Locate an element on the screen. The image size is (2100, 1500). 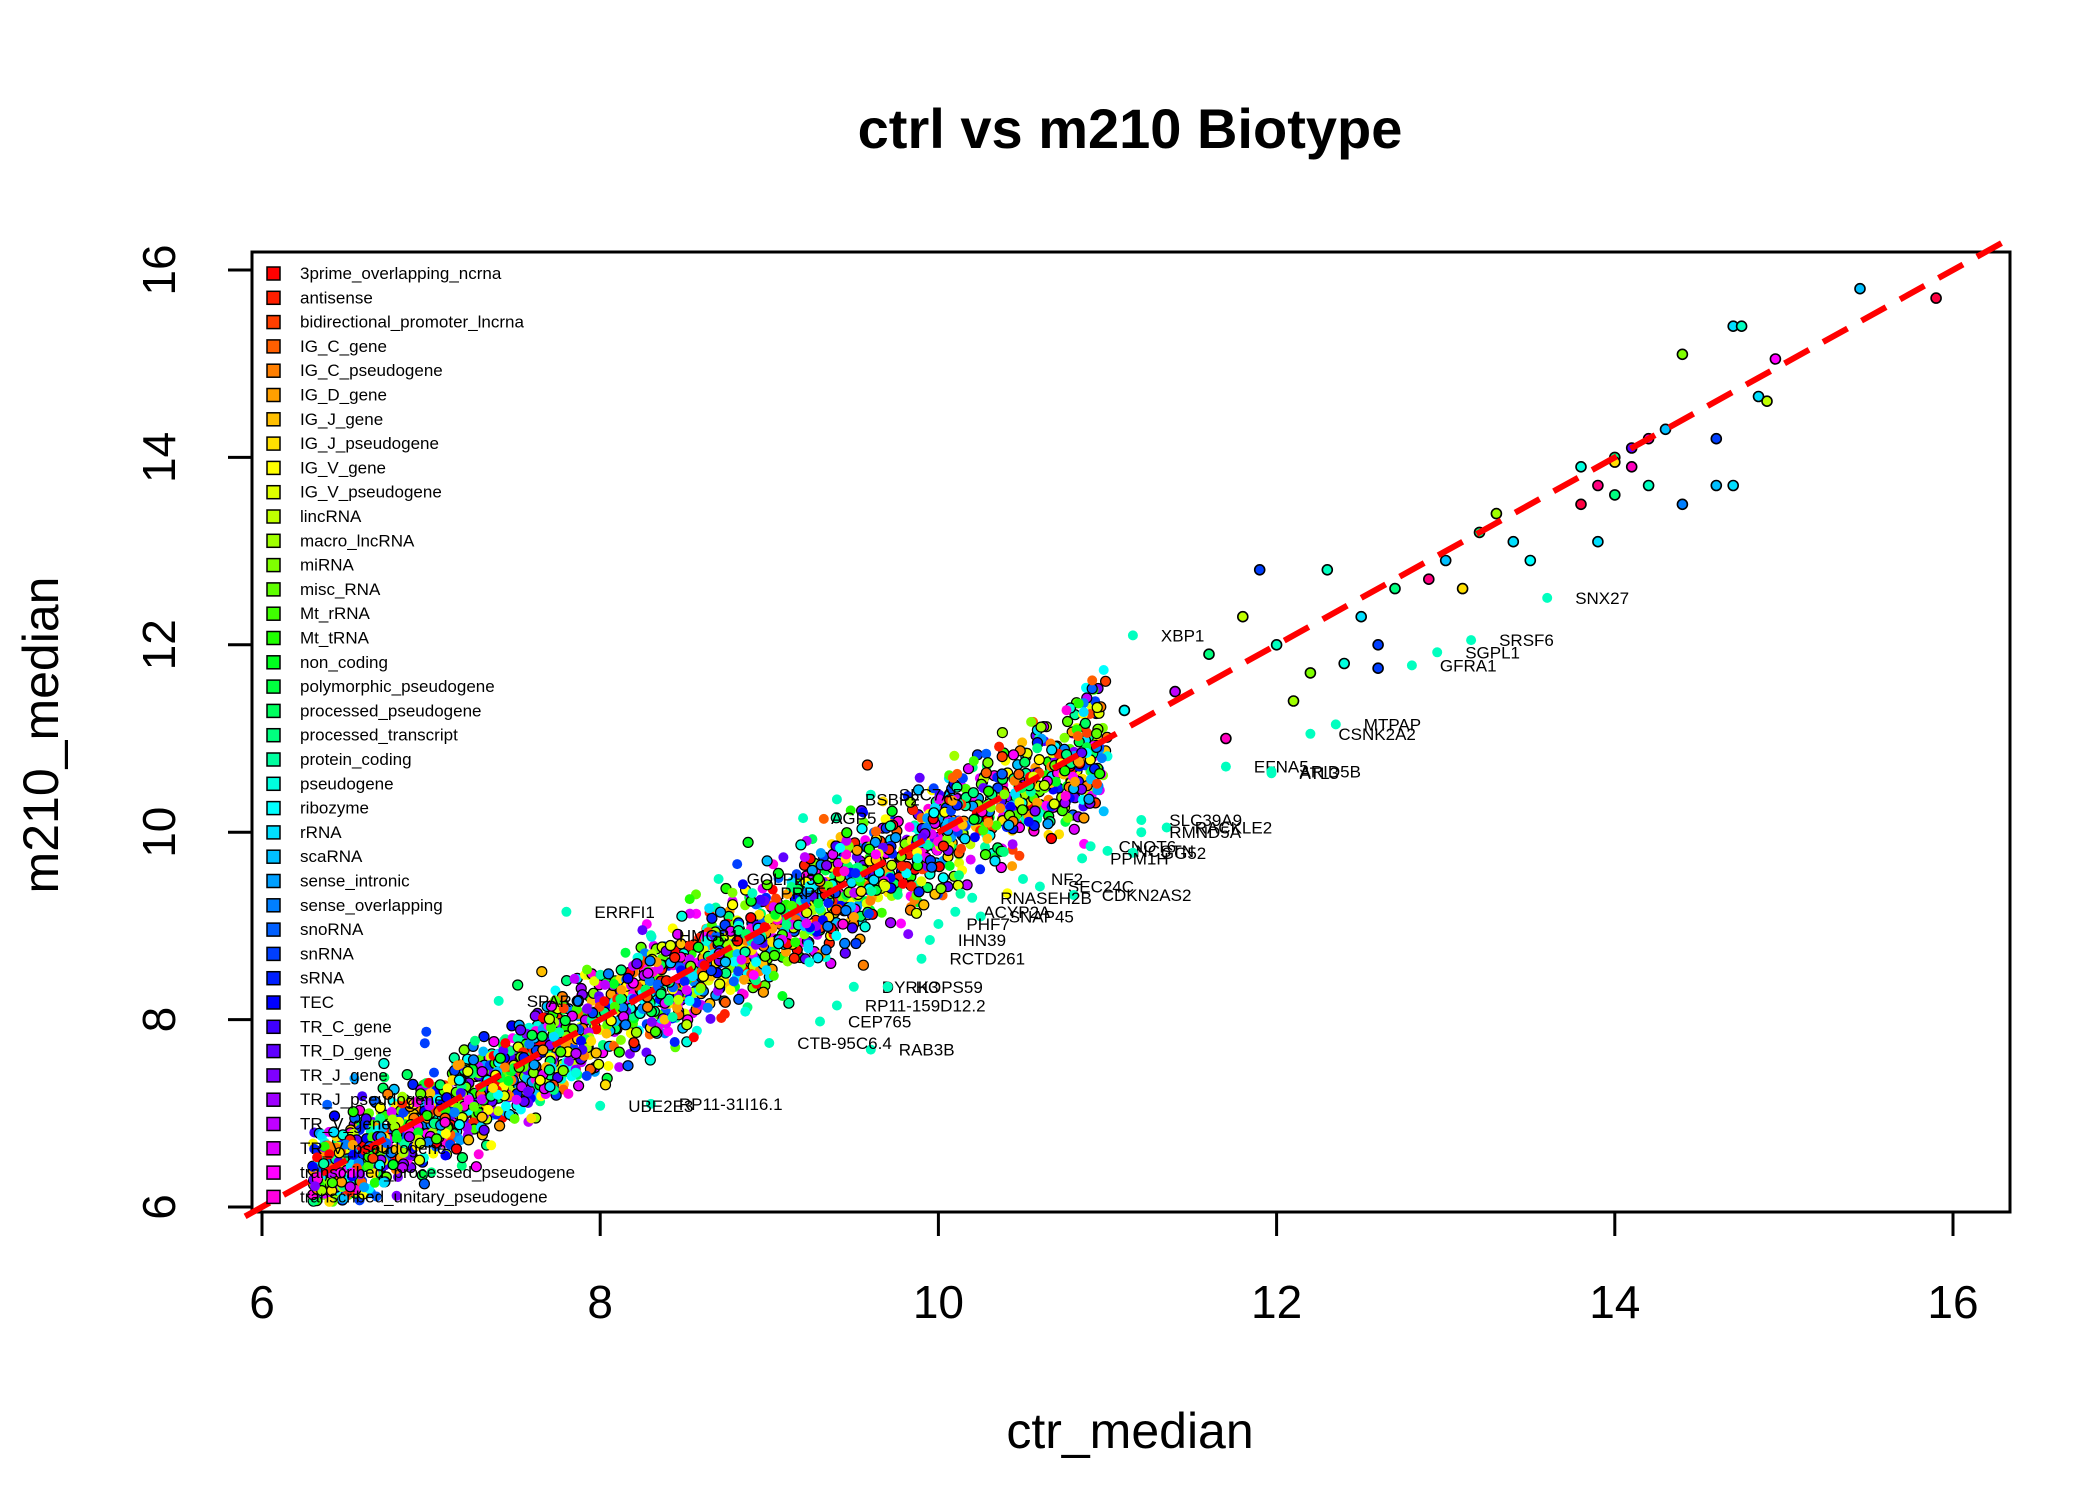
legend-label: misc_RNA is located at coordinates (340, 589).